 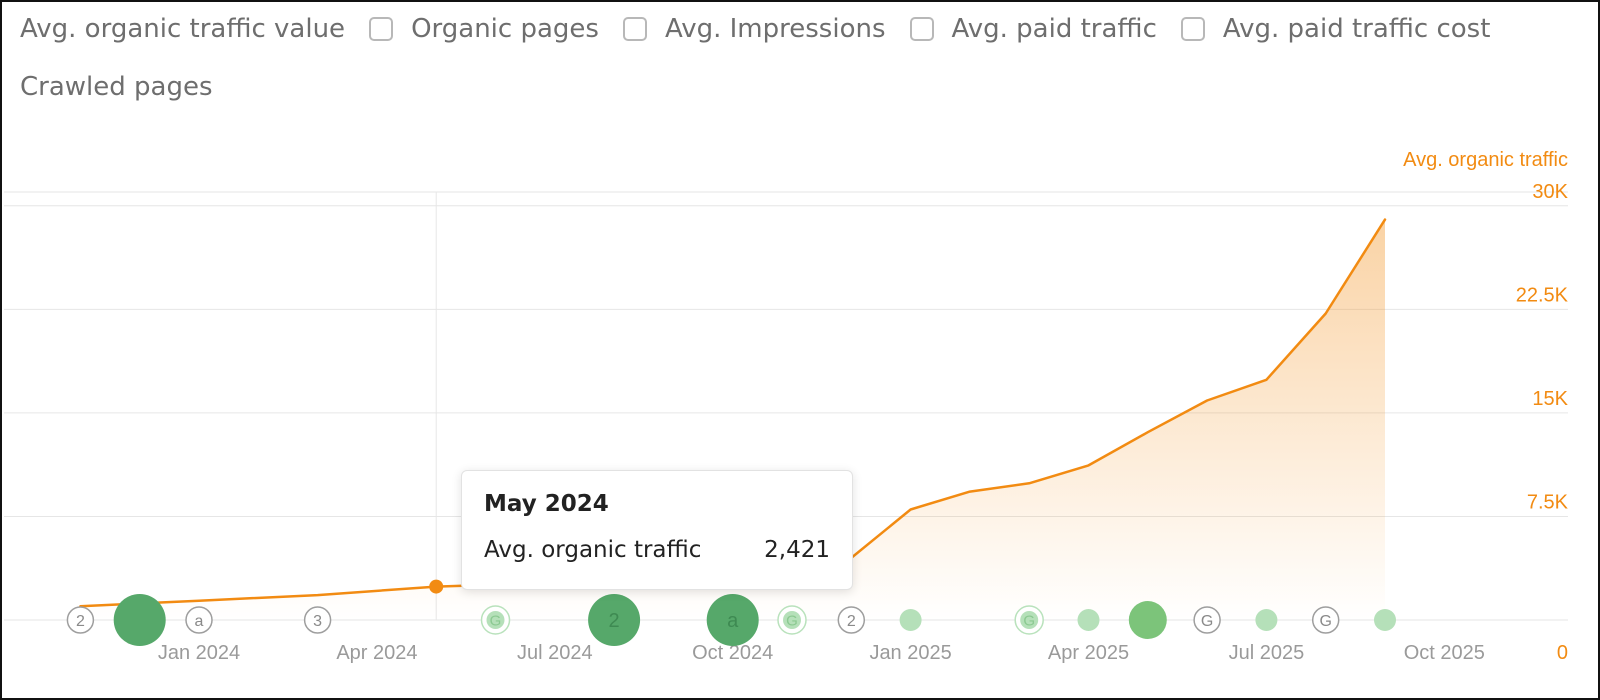 I want to click on x-tick-label: Oct 2024, so click(x=732, y=653).